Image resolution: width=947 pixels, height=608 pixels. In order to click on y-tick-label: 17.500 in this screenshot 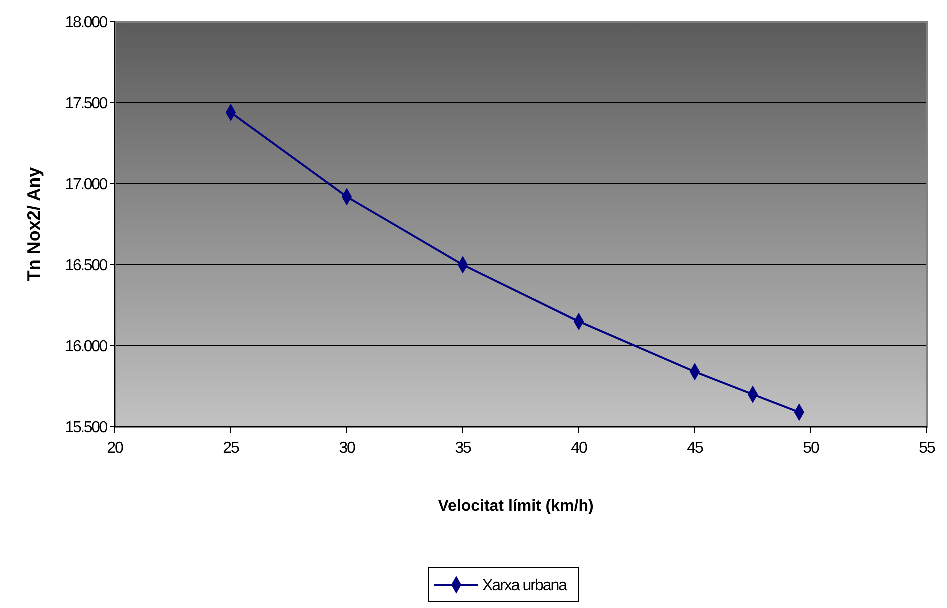, I will do `click(86, 104)`.